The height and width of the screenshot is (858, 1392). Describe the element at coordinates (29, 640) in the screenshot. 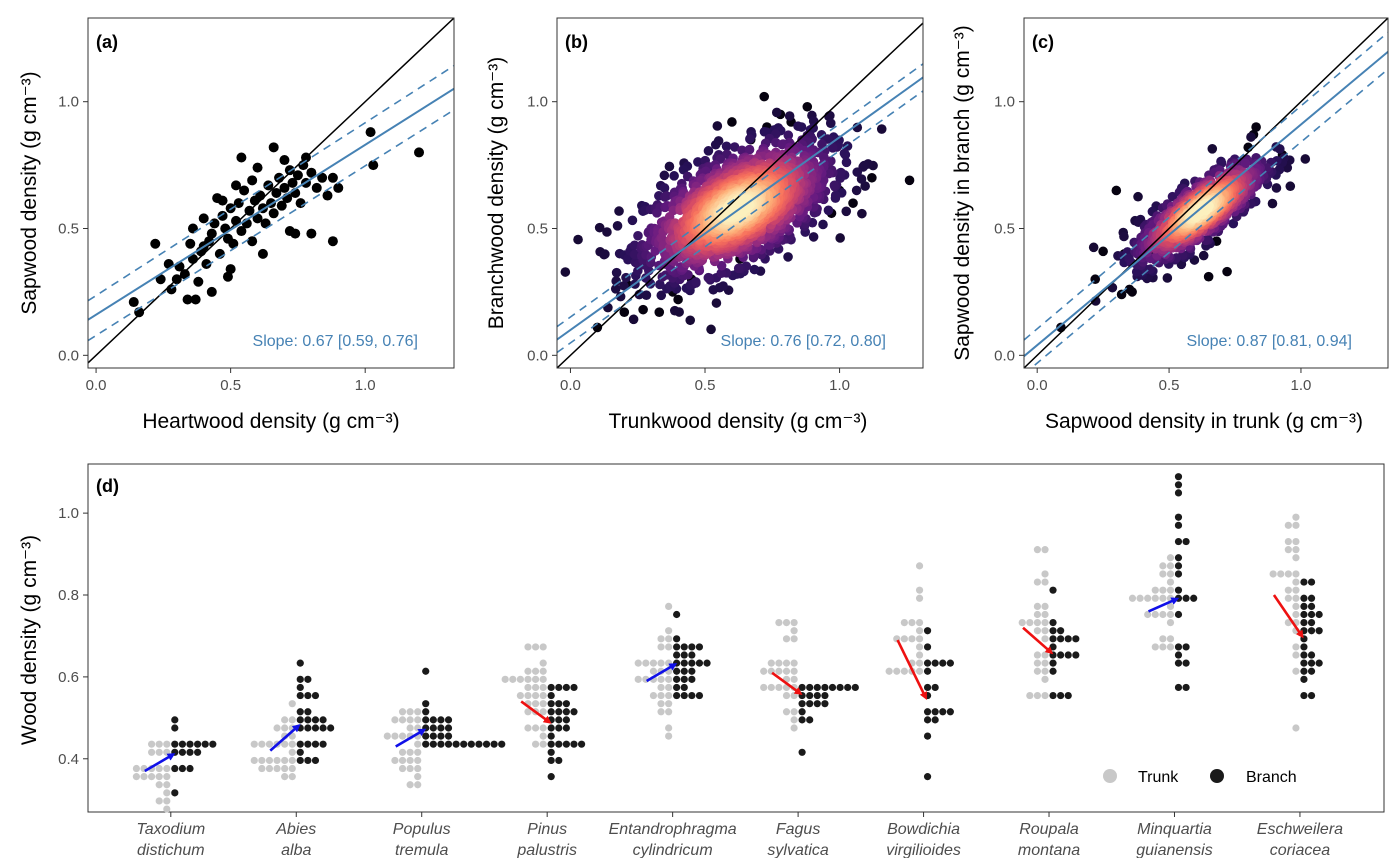

I see `panel-d-y-axis-title: Wood density (g cm⁻³)` at that location.